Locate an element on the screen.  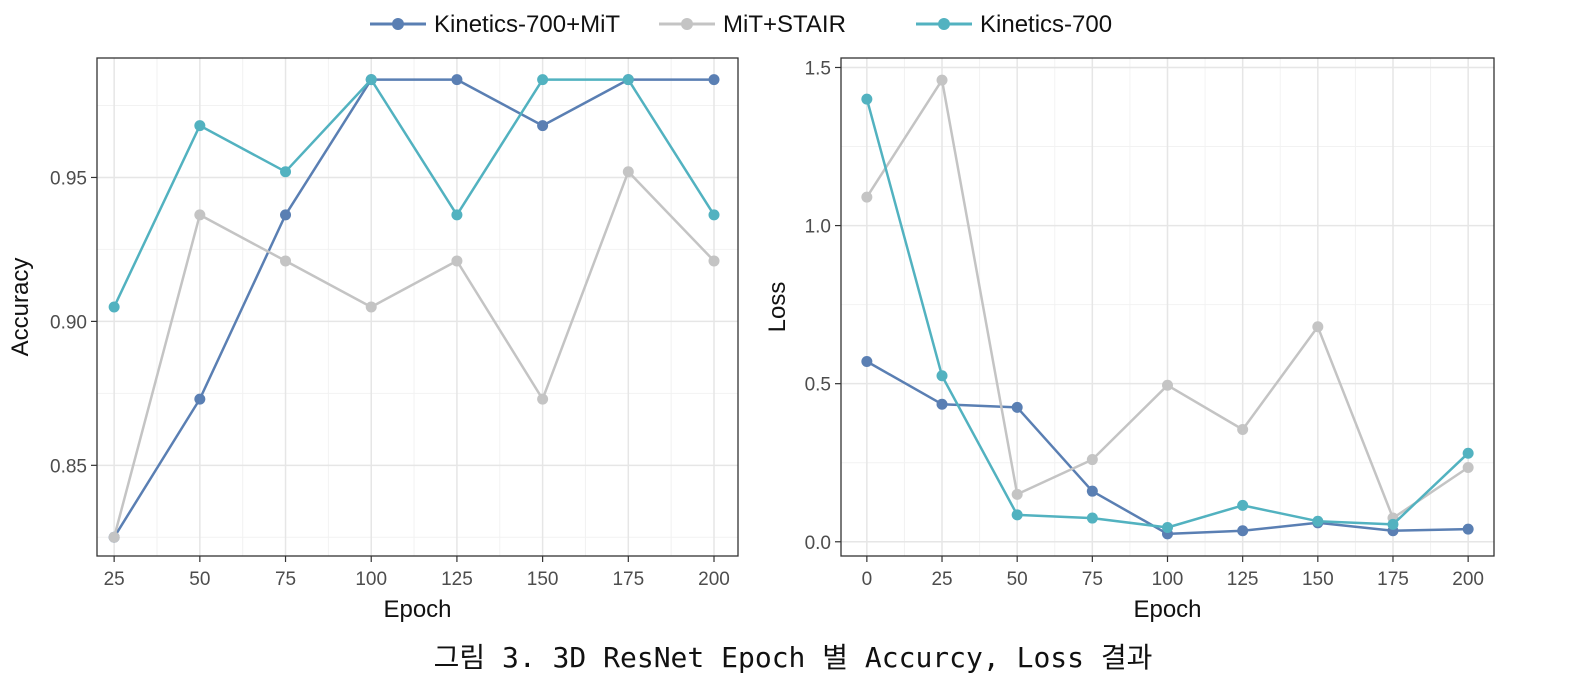
legend: Kinetics-700+MiT MiT+STAIR Kinetics-700 is located at coordinates (741, 24).